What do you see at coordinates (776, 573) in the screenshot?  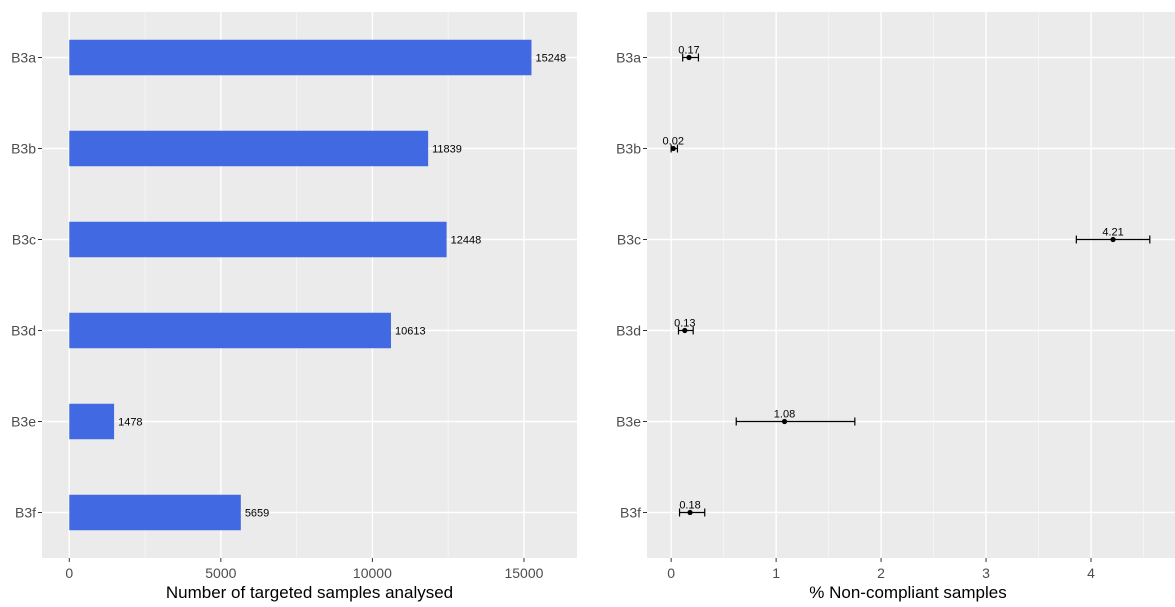 I see `x-tick-label: 1` at bounding box center [776, 573].